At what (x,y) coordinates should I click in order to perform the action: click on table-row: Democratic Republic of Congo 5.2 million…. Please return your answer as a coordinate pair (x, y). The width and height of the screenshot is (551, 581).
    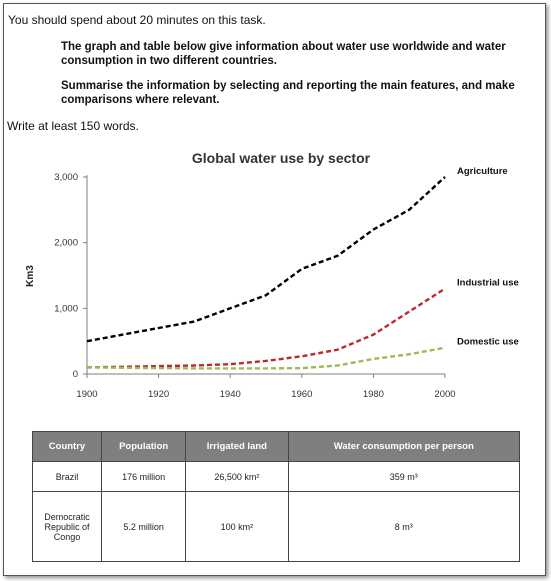
    Looking at the image, I should click on (276, 526).